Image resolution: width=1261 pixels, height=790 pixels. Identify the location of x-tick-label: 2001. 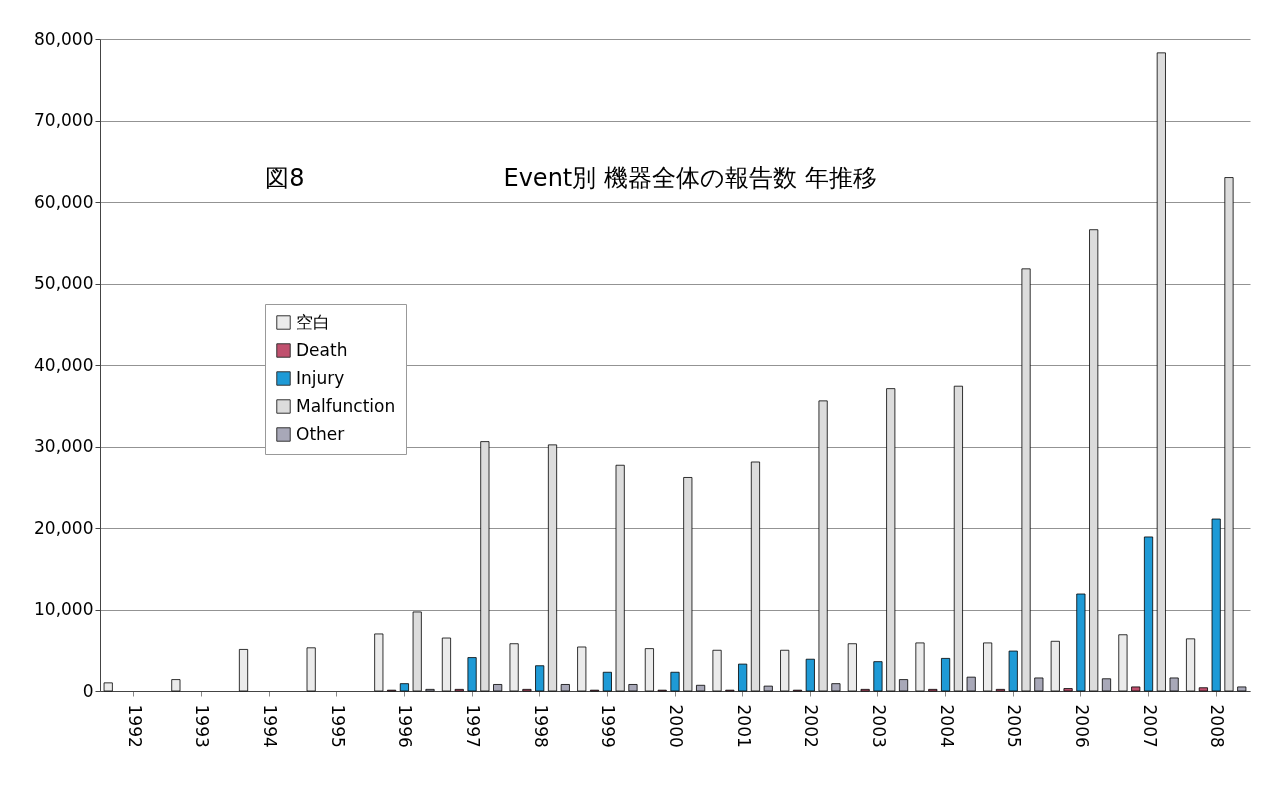
(743, 726).